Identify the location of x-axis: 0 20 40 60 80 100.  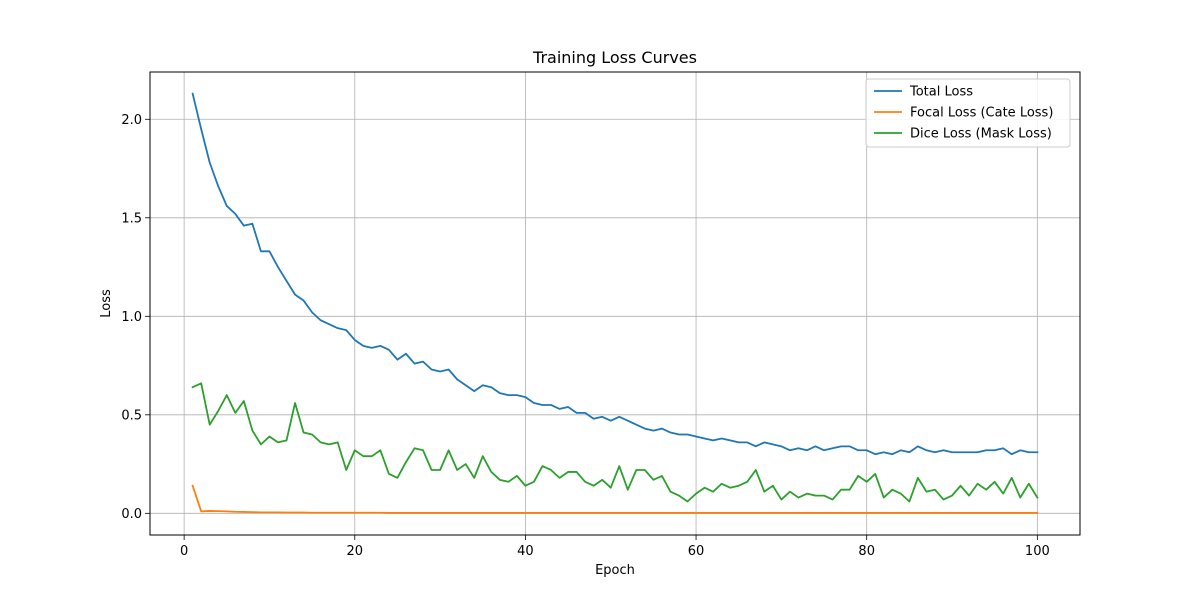
(615, 547).